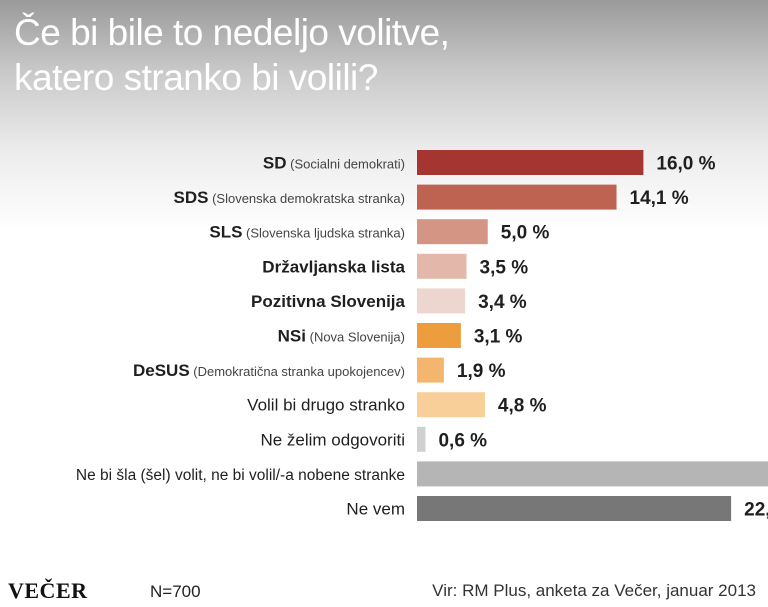  I want to click on value-label: 16,0 %, so click(685, 164).